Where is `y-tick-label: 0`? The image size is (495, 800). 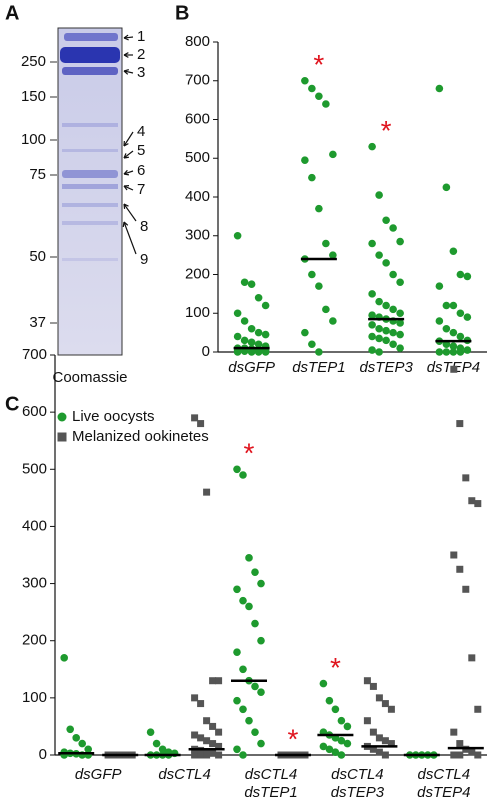
y-tick-label: 0 is located at coordinates (206, 351).